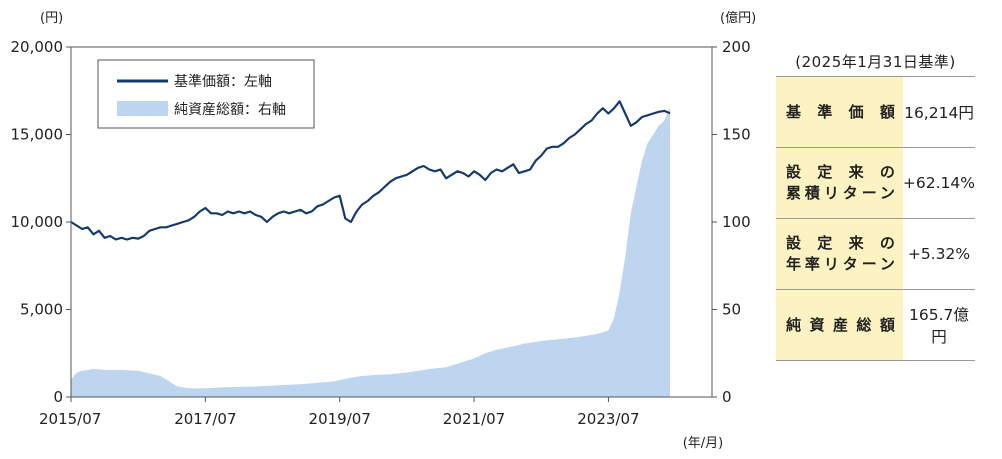  Describe the element at coordinates (840, 193) in the screenshot. I see `summary-label-line: 累積リターン` at that location.